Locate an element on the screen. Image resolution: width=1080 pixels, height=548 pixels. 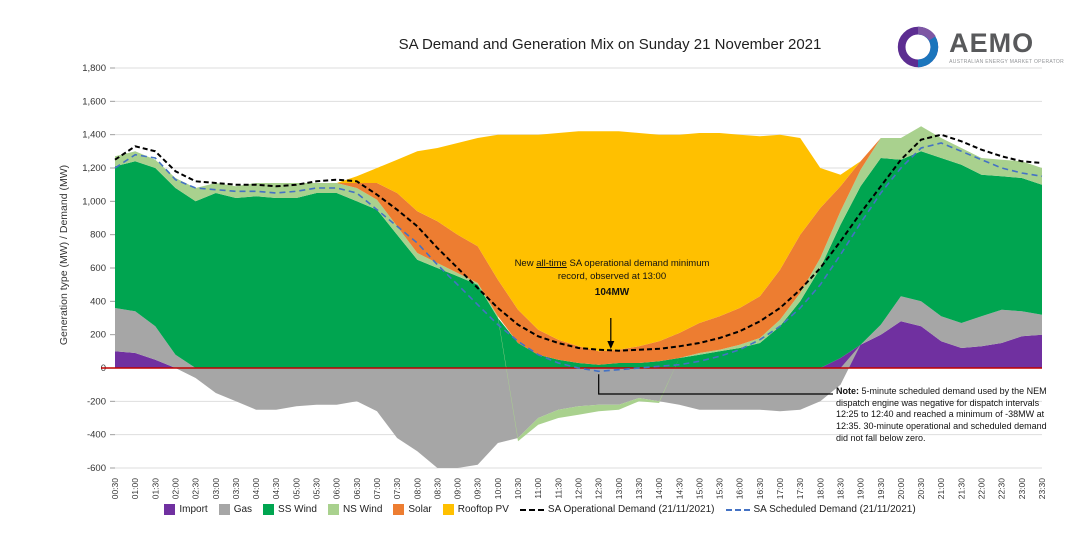
legend-item: SS Wind is located at coordinates (290, 509).